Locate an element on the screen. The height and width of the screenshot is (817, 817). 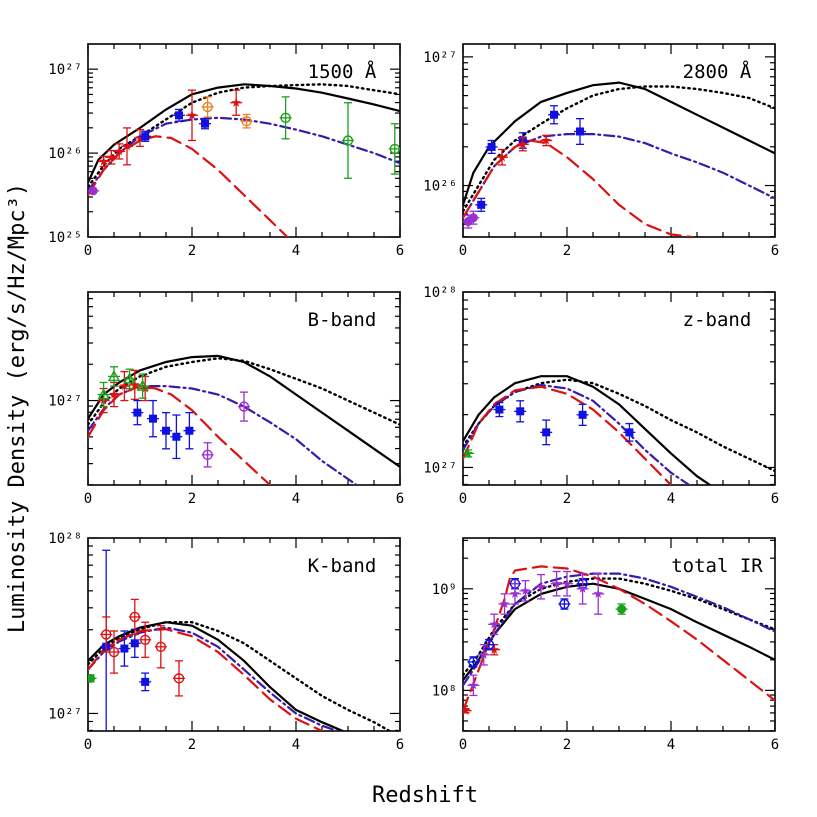
panel-title: total IR is located at coordinates (717, 566).